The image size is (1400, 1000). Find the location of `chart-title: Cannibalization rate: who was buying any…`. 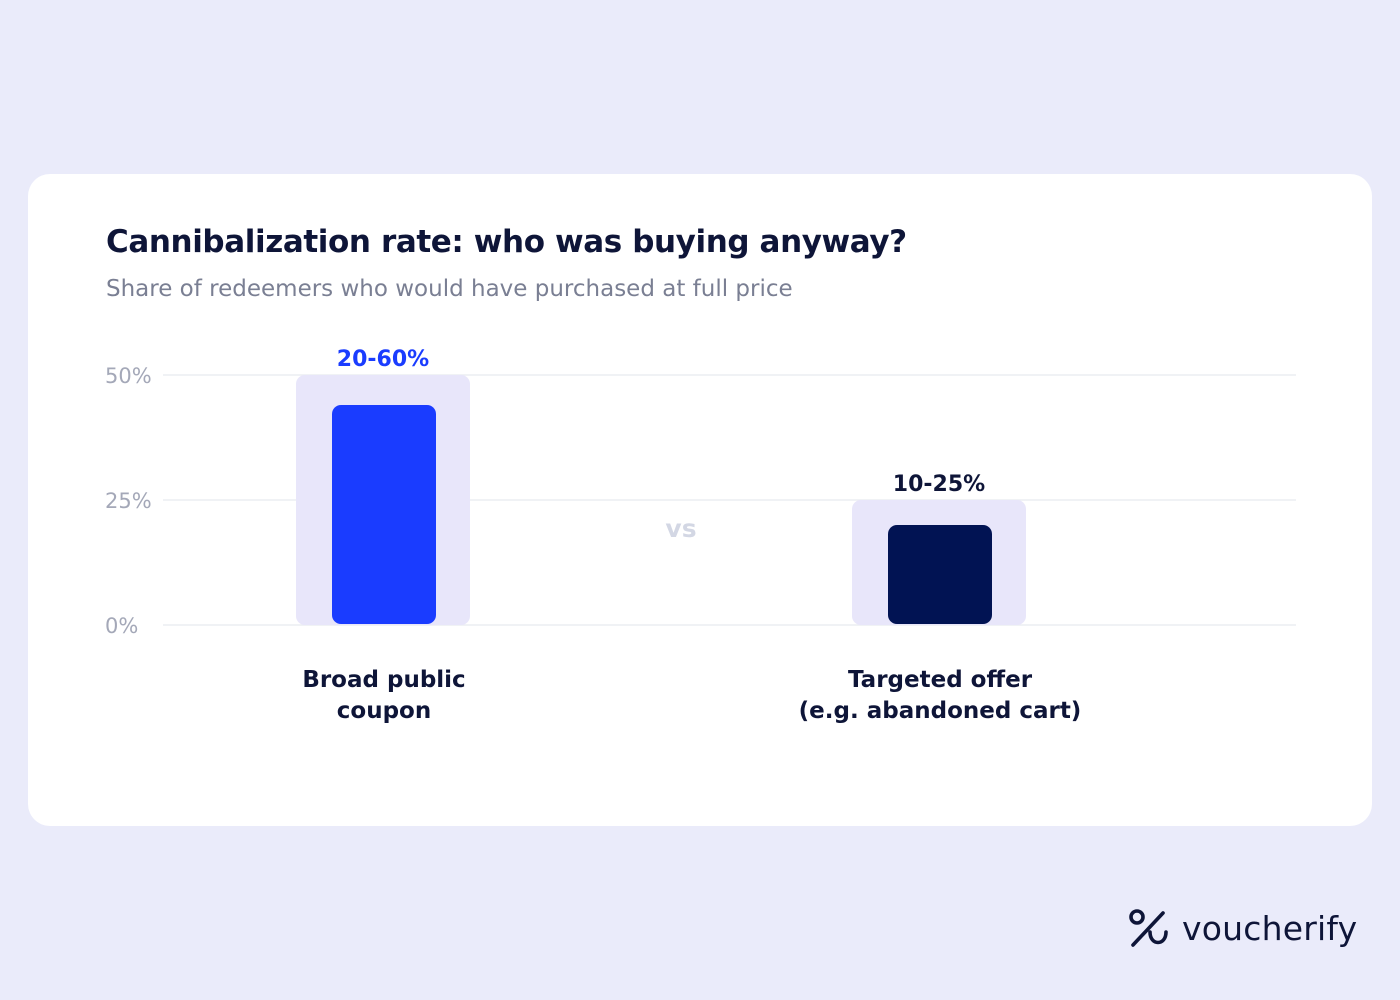

chart-title: Cannibalization rate: who was buying any… is located at coordinates (506, 242).